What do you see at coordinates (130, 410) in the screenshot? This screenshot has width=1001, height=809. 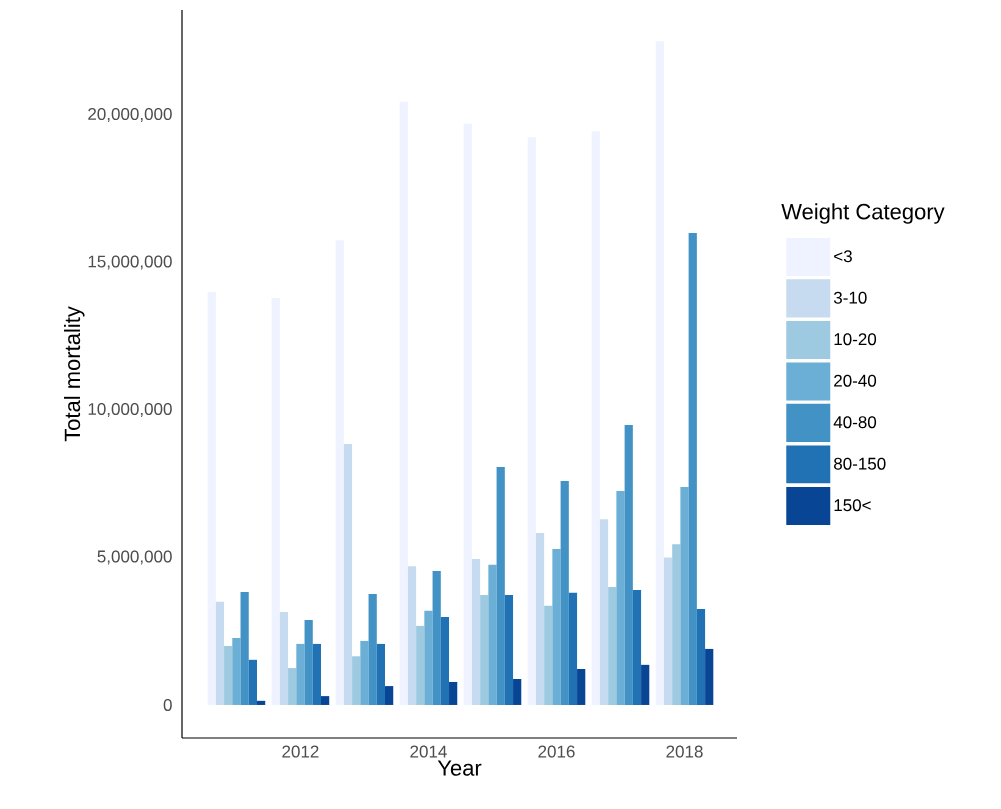 I see `y-tick-label: 10,000,000` at bounding box center [130, 410].